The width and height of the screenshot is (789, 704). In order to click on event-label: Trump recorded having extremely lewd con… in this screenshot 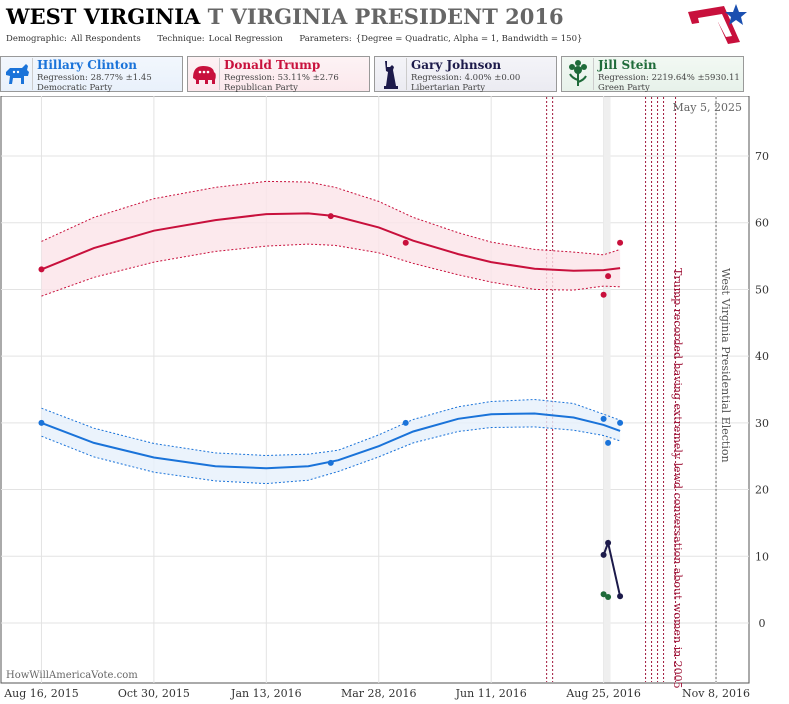, I will do `click(677, 478)`.